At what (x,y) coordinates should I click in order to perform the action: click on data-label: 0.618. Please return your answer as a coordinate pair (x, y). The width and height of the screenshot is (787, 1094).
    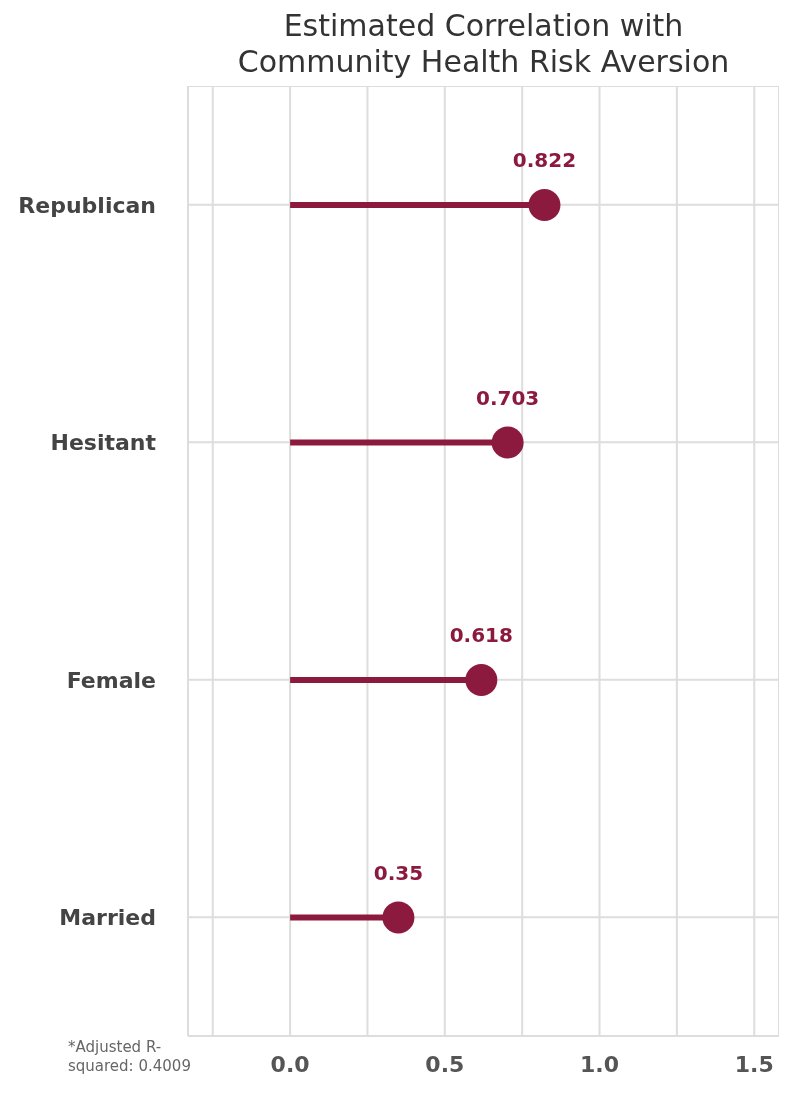
    Looking at the image, I should click on (481, 635).